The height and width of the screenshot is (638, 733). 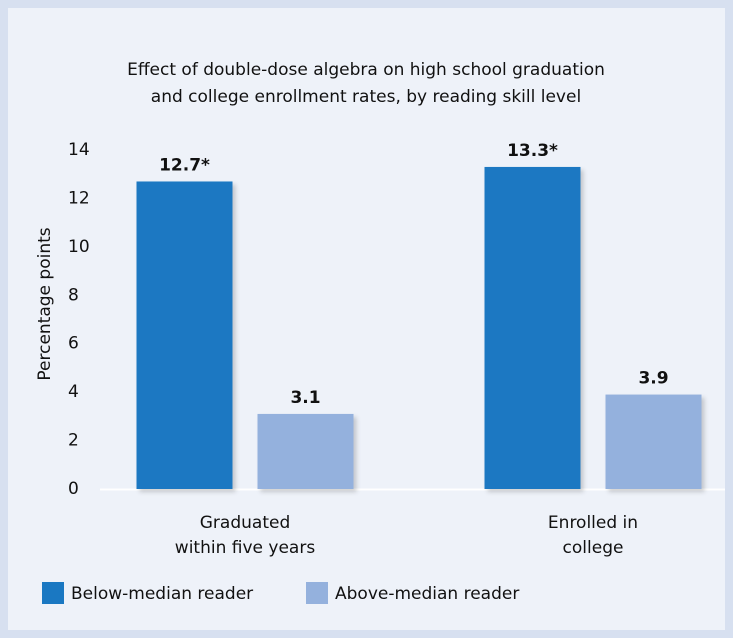 What do you see at coordinates (73, 295) in the screenshot?
I see `y-tick-label: 8` at bounding box center [73, 295].